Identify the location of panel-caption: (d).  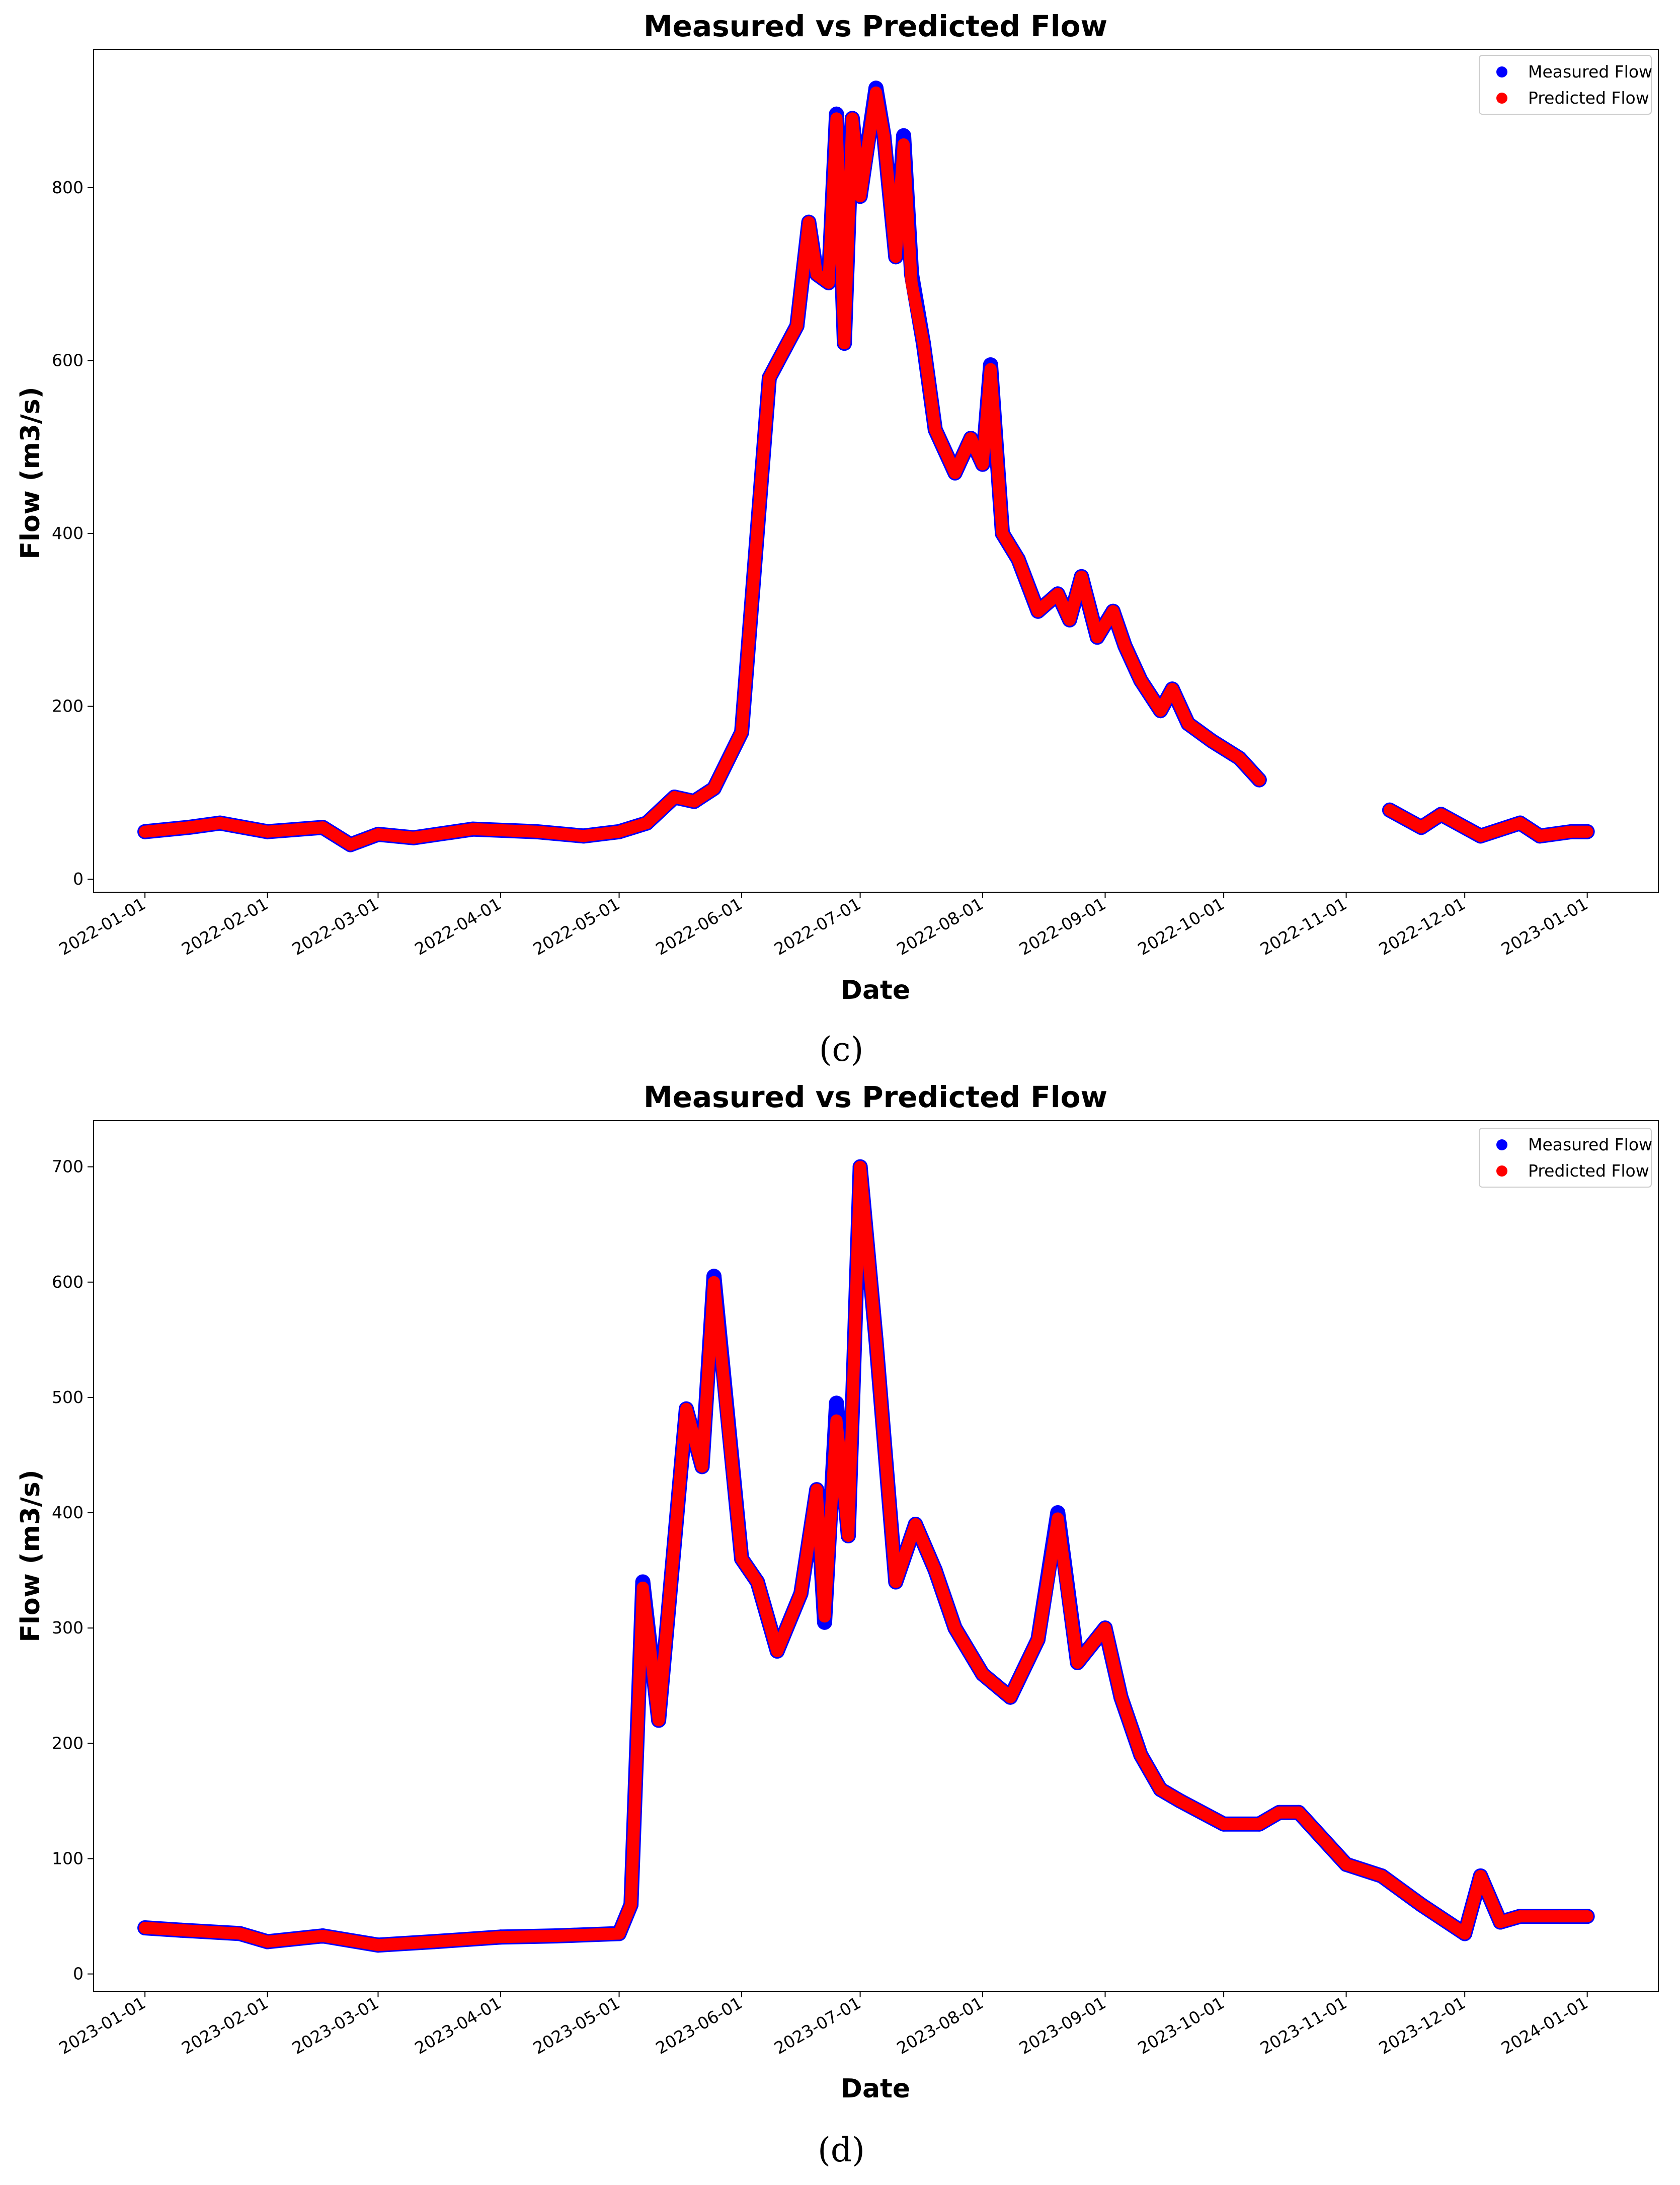
(841, 2150).